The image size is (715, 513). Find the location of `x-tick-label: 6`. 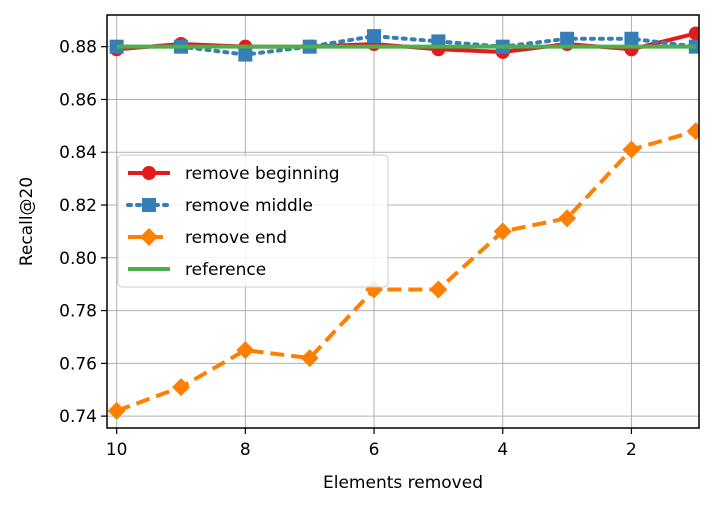

x-tick-label: 6 is located at coordinates (374, 450).